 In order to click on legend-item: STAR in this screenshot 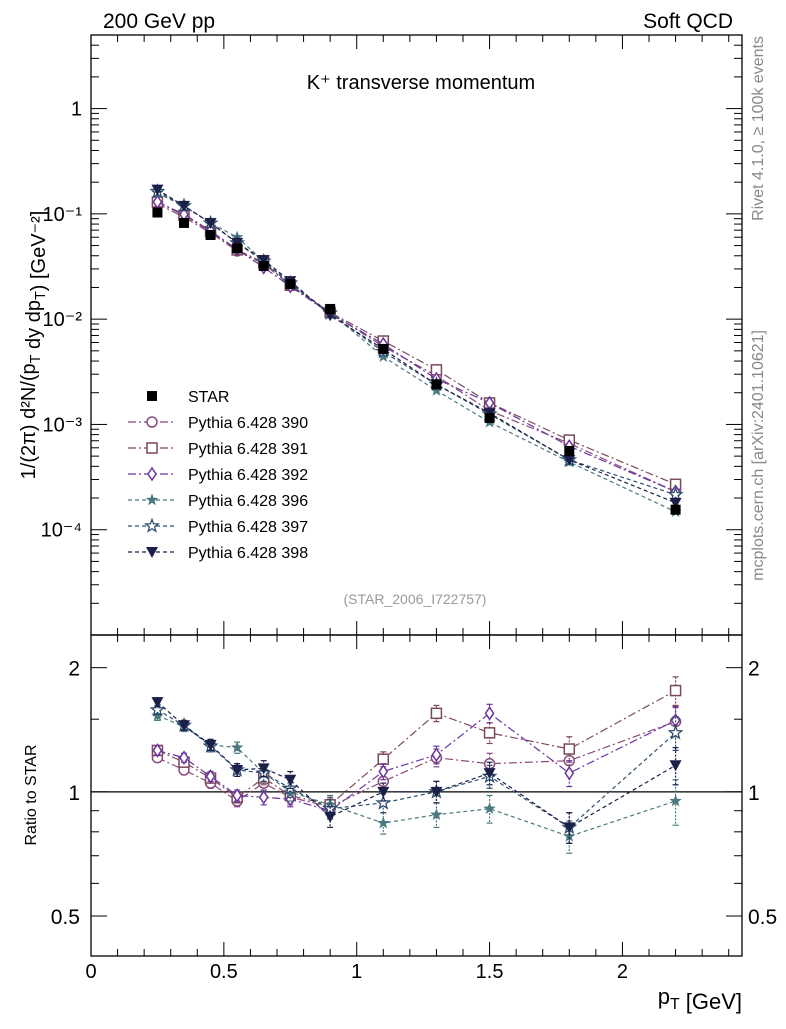, I will do `click(188, 397)`.